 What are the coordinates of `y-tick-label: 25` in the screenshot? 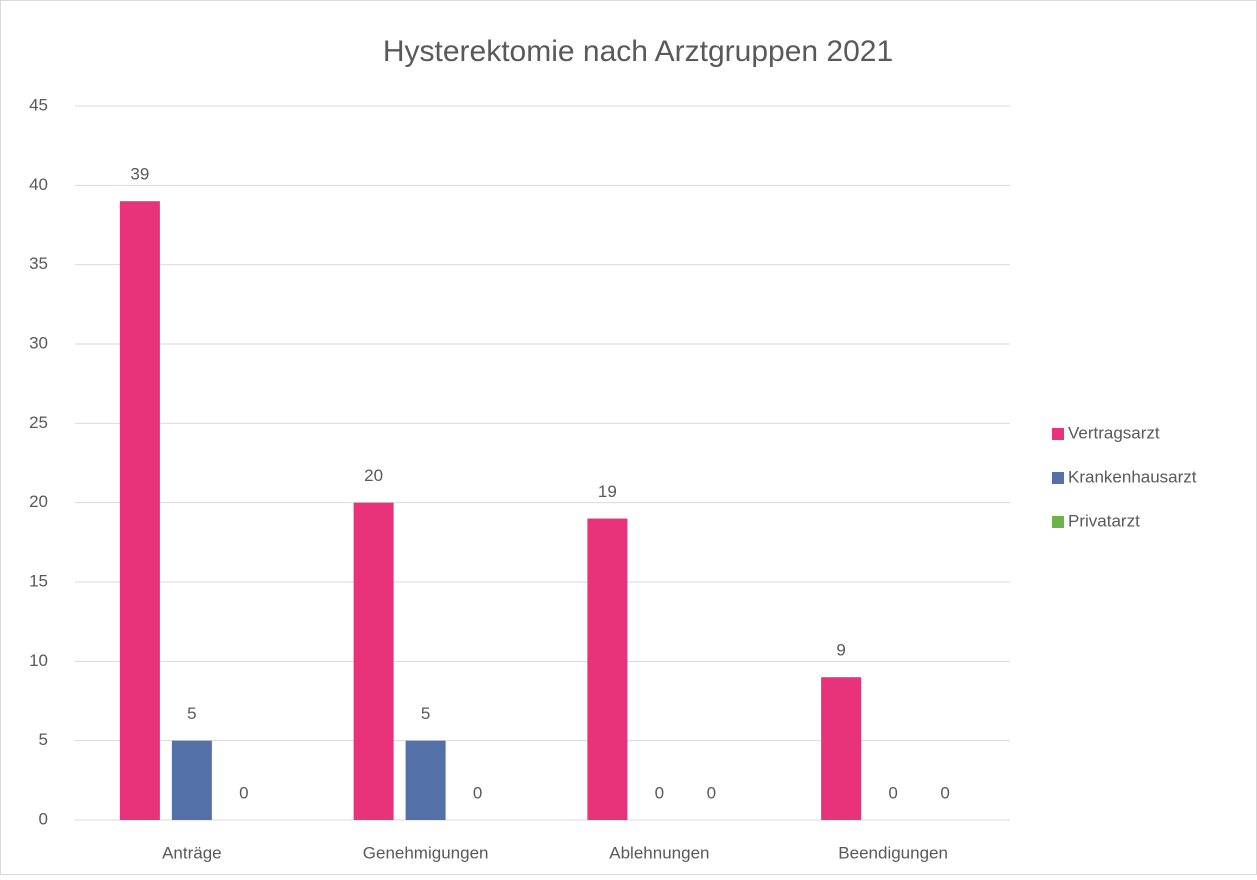 It's located at (38, 422).